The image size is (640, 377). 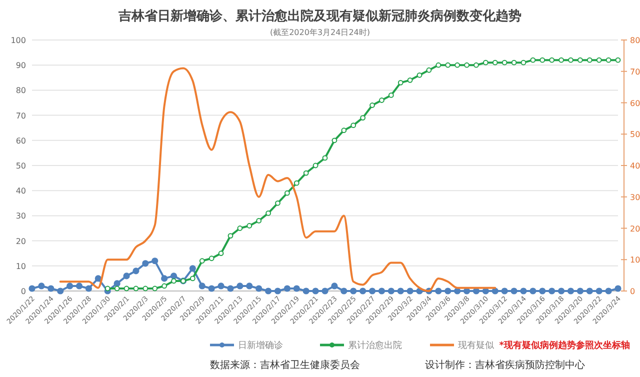 What do you see at coordinates (635, 103) in the screenshot?
I see `y2-tick-label: 60` at bounding box center [635, 103].